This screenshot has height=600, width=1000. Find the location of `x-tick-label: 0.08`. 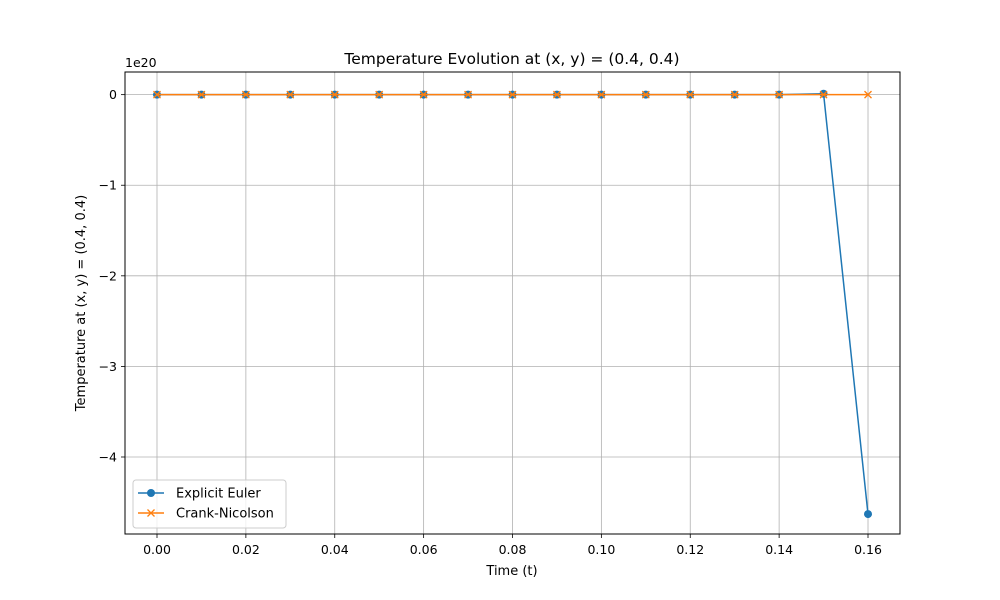

x-tick-label: 0.08 is located at coordinates (513, 549).